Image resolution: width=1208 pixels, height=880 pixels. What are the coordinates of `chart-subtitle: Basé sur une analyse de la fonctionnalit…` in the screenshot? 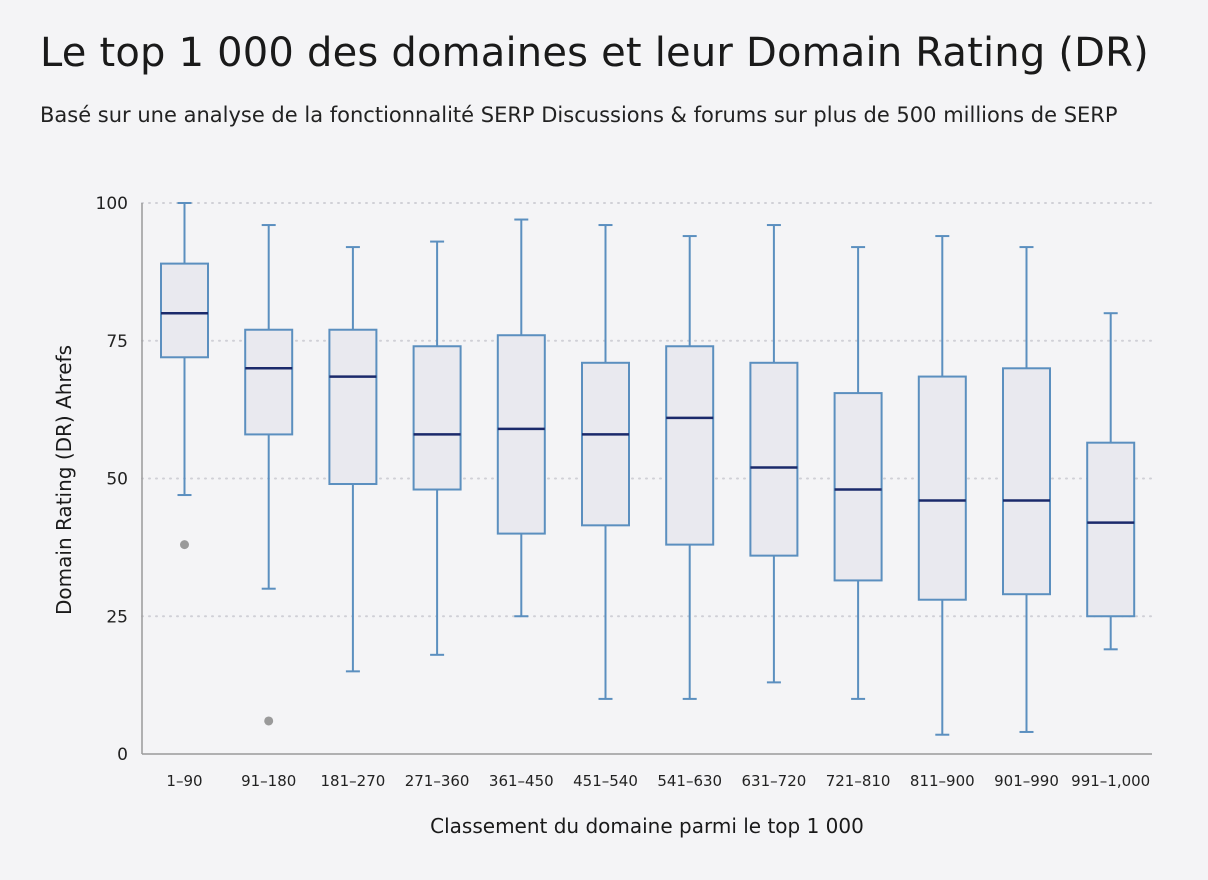 It's located at (579, 115).